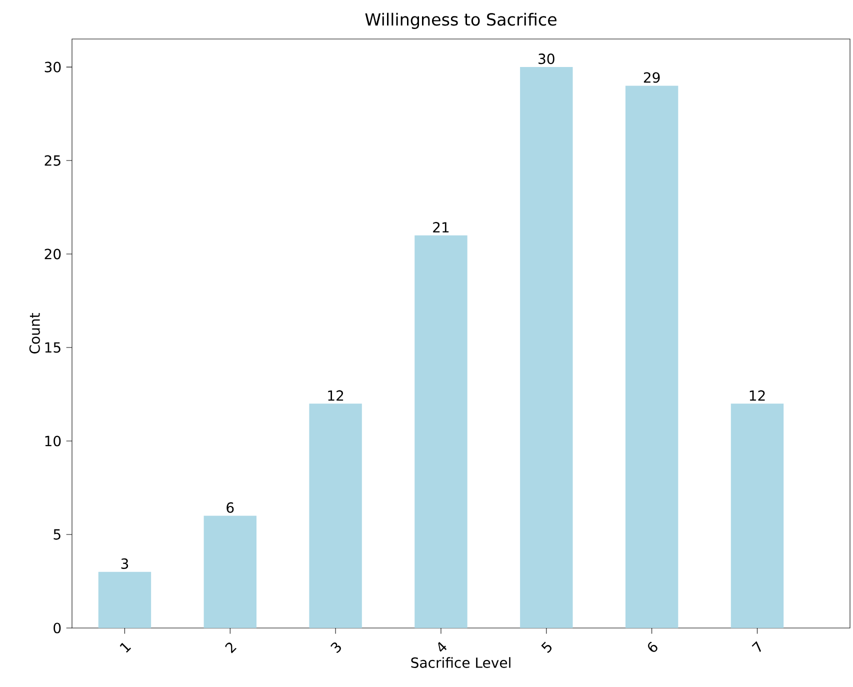 The image size is (853, 687). Describe the element at coordinates (652, 77) in the screenshot. I see `data-label: 29` at that location.